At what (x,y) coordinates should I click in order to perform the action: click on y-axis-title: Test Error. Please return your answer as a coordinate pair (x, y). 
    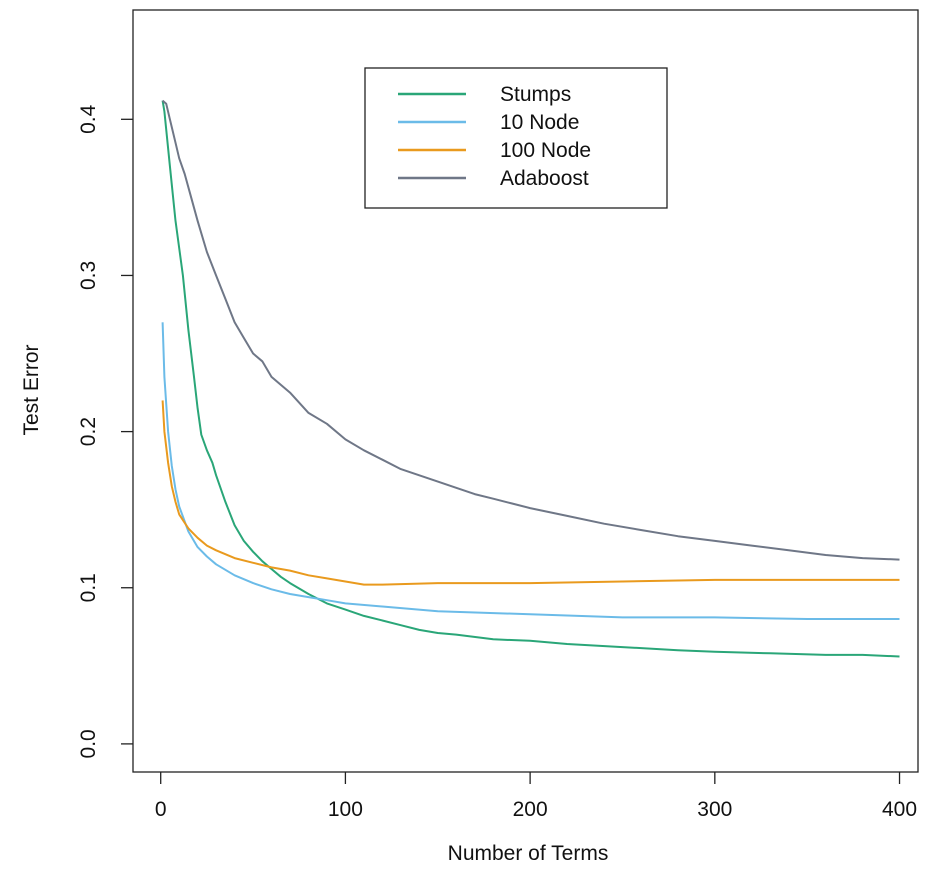
    Looking at the image, I should click on (31, 389).